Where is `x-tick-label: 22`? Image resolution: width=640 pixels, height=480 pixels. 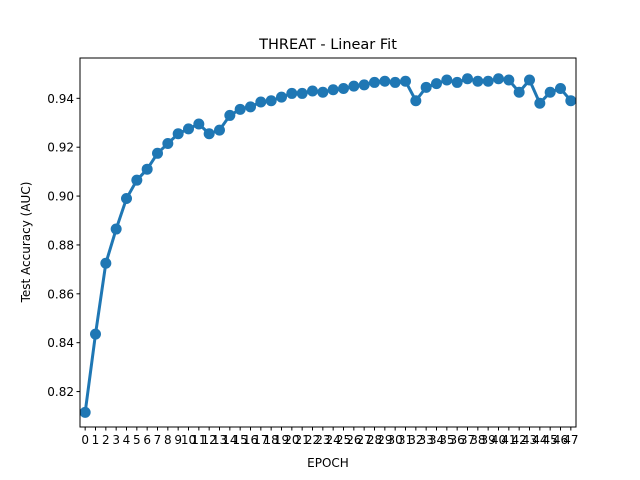
x-tick-label: 22 is located at coordinates (312, 440).